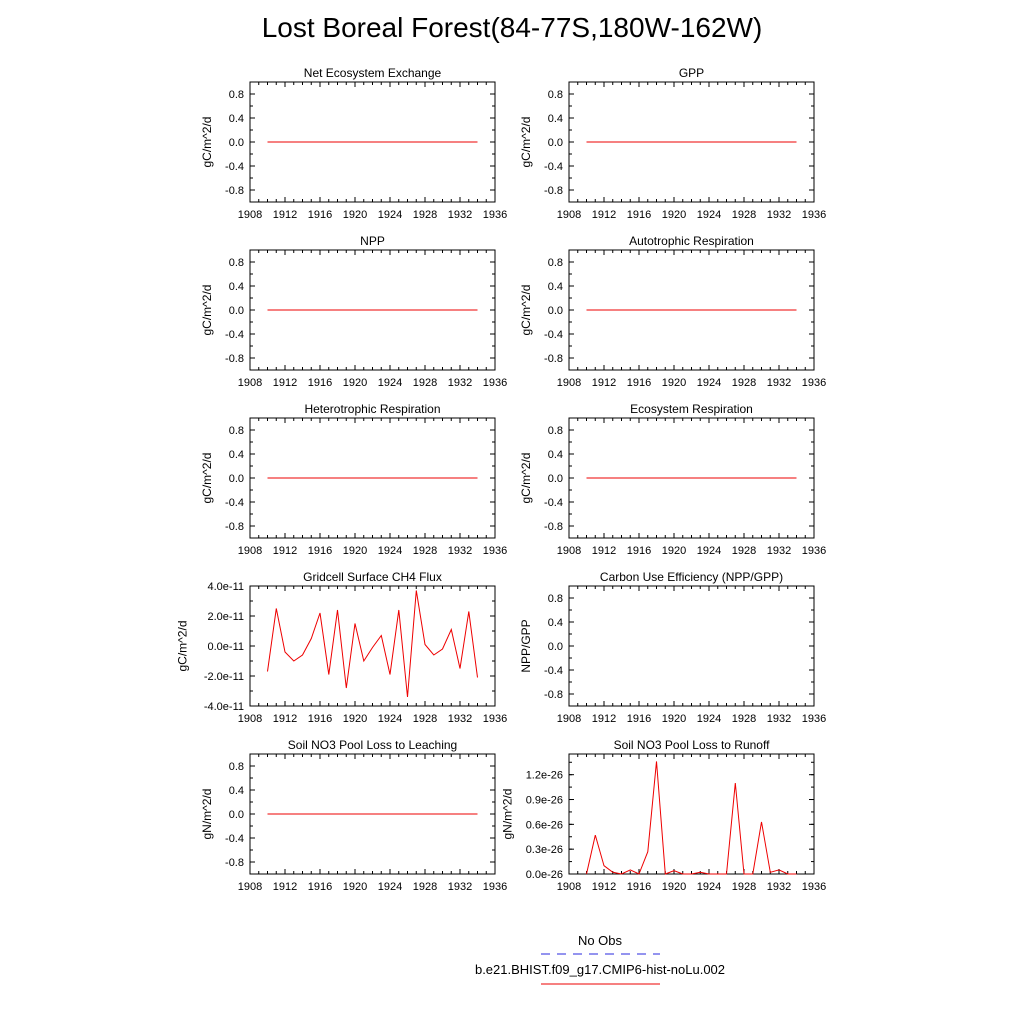  Describe the element at coordinates (544, 776) in the screenshot. I see `y-tick-label: 1.2e-26` at that location.